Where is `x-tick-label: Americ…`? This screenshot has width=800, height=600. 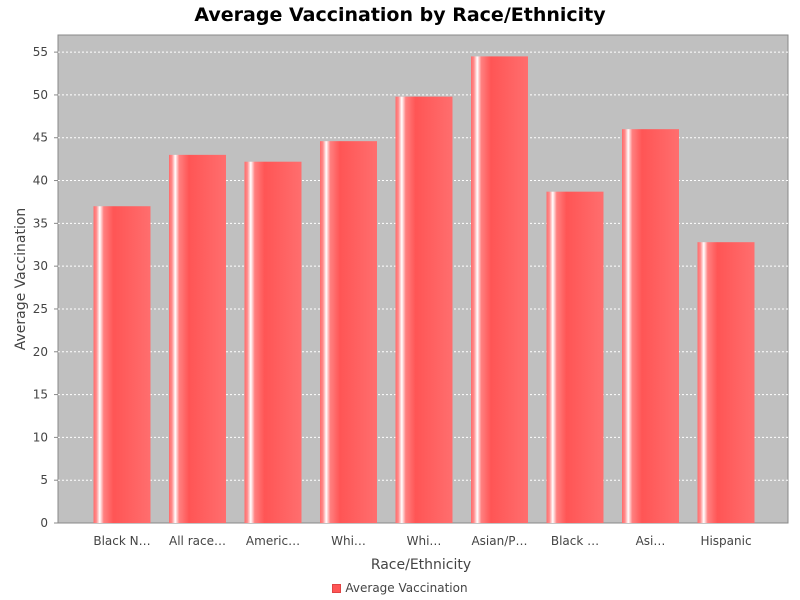 x-tick-label: Americ… is located at coordinates (273, 541).